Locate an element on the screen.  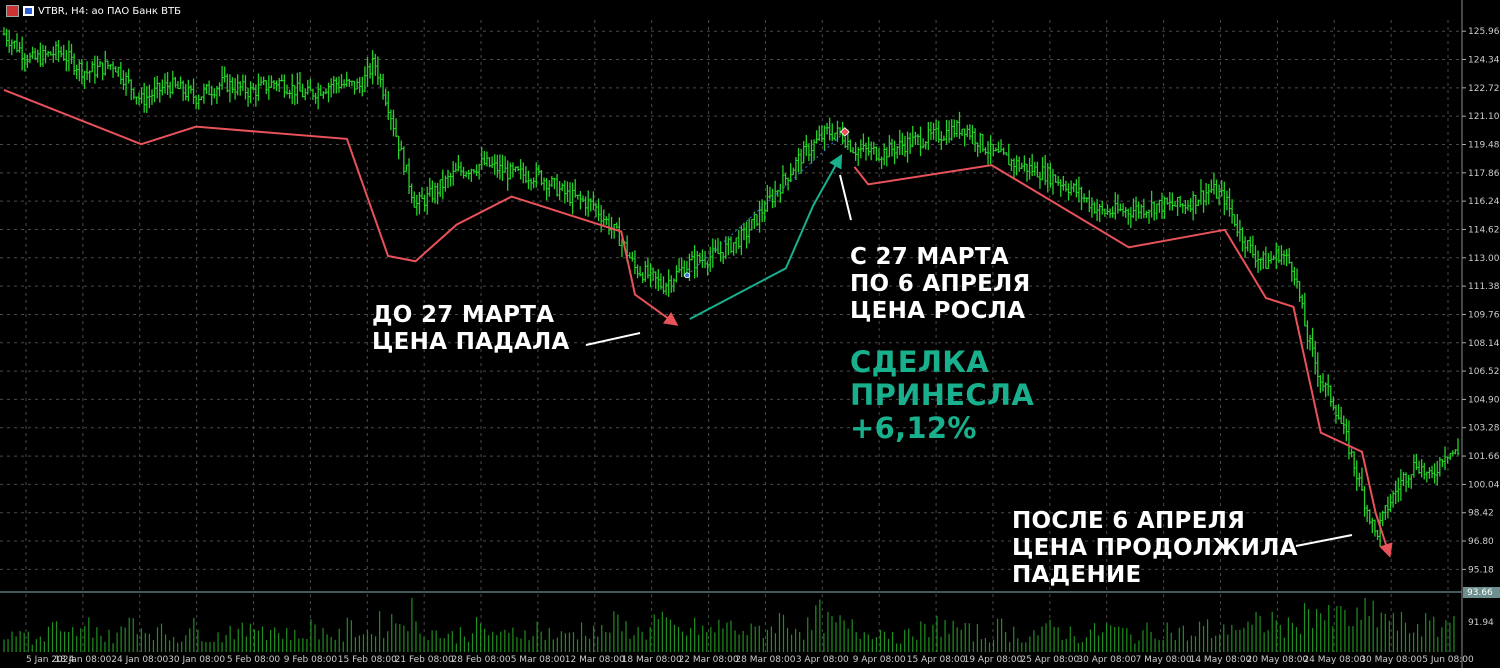
x-tick-label: 5 Jun 08:00 is located at coordinates (1448, 660).